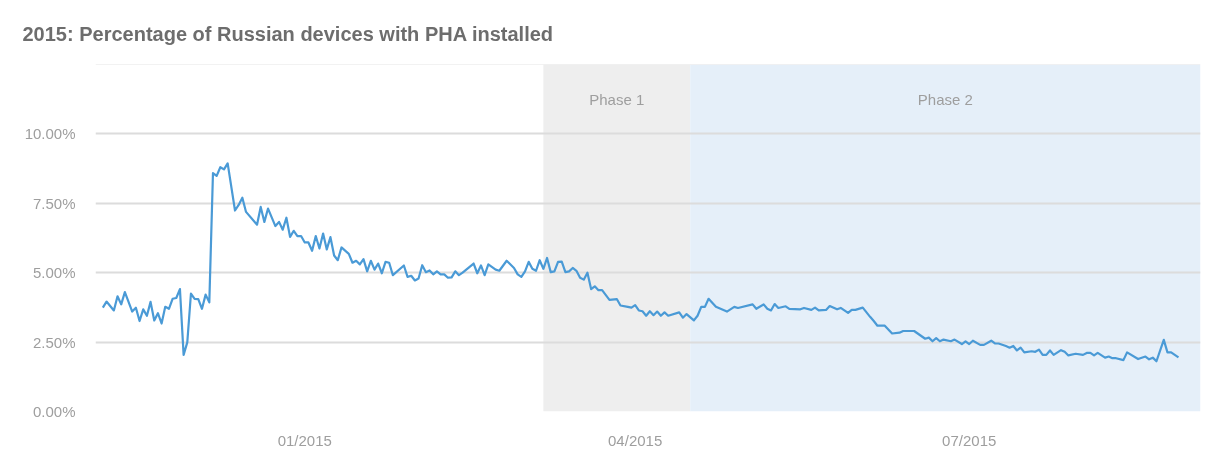 This screenshot has height=461, width=1211. What do you see at coordinates (54, 273) in the screenshot?
I see `y-tick-label: 5.00%` at bounding box center [54, 273].